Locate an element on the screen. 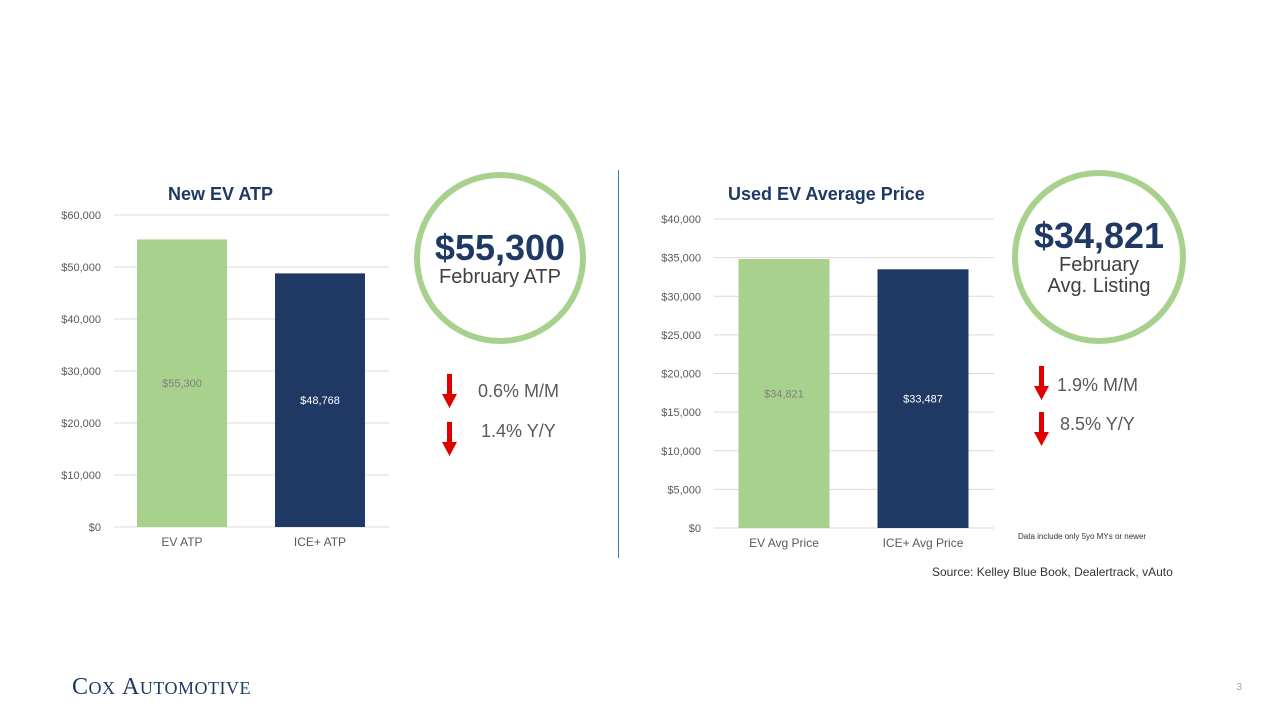 This screenshot has width=1280, height=720. chart-title-used-ev-price: Used EV Average Price is located at coordinates (826, 194).